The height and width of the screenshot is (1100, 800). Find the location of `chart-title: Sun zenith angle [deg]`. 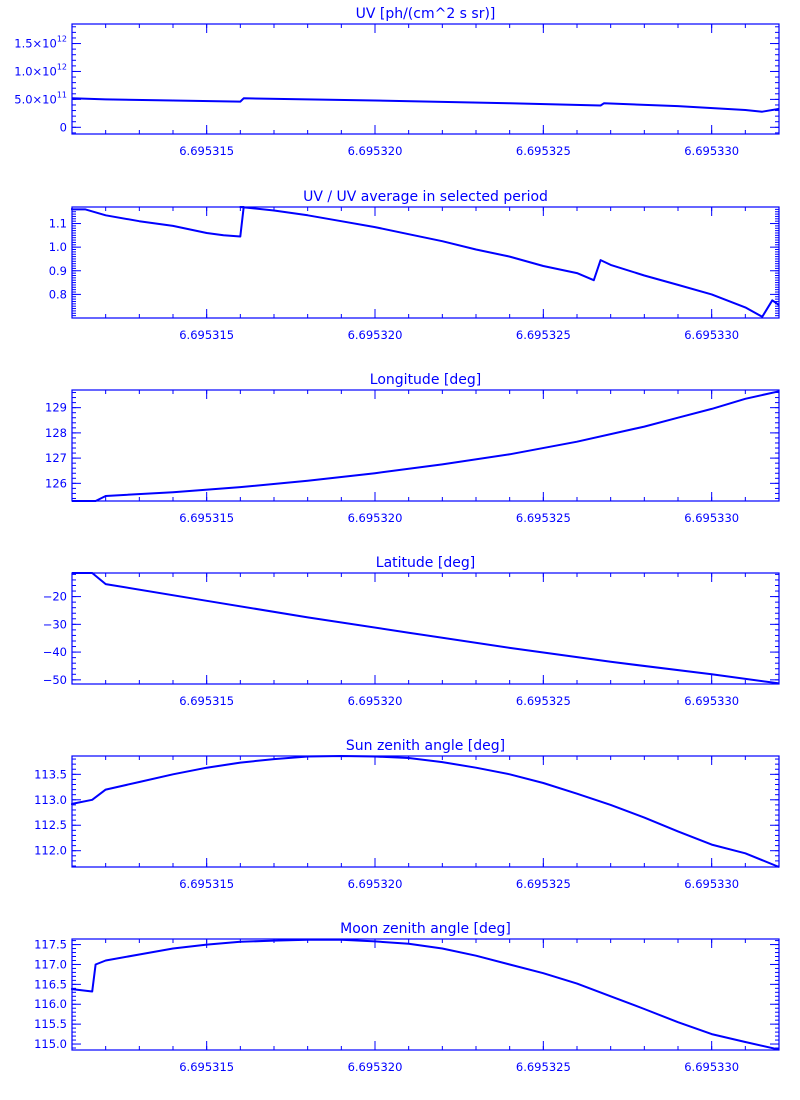

chart-title: Sun zenith angle [deg] is located at coordinates (425, 746).